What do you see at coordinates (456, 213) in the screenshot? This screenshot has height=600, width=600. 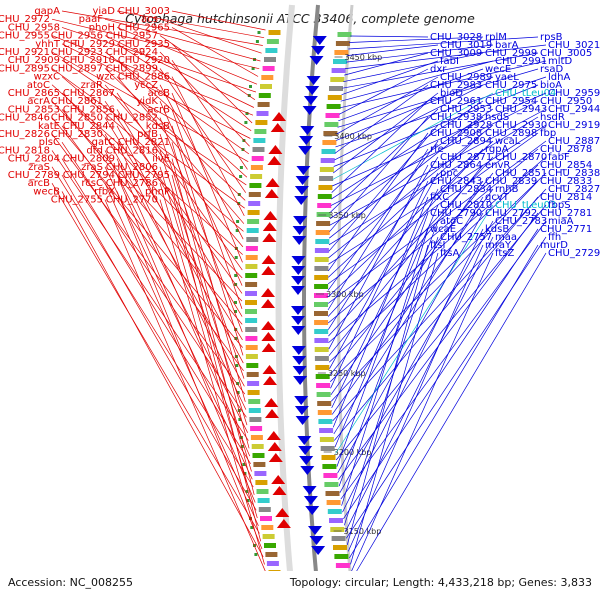 I see `right-gene-label: CHU_2790` at bounding box center [456, 213].